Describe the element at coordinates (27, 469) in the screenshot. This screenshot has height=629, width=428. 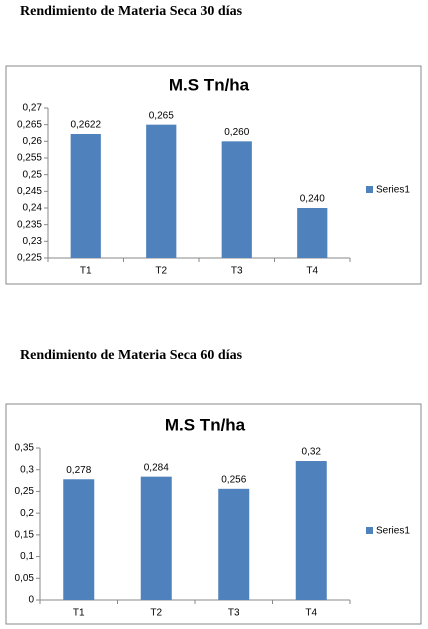
I see `y-tick-label: 0,3` at that location.